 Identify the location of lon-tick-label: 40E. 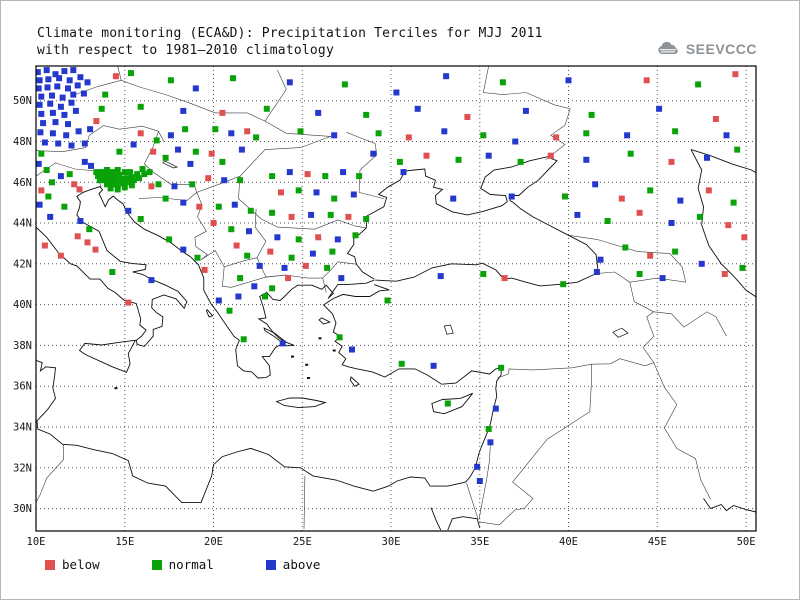
(568, 542).